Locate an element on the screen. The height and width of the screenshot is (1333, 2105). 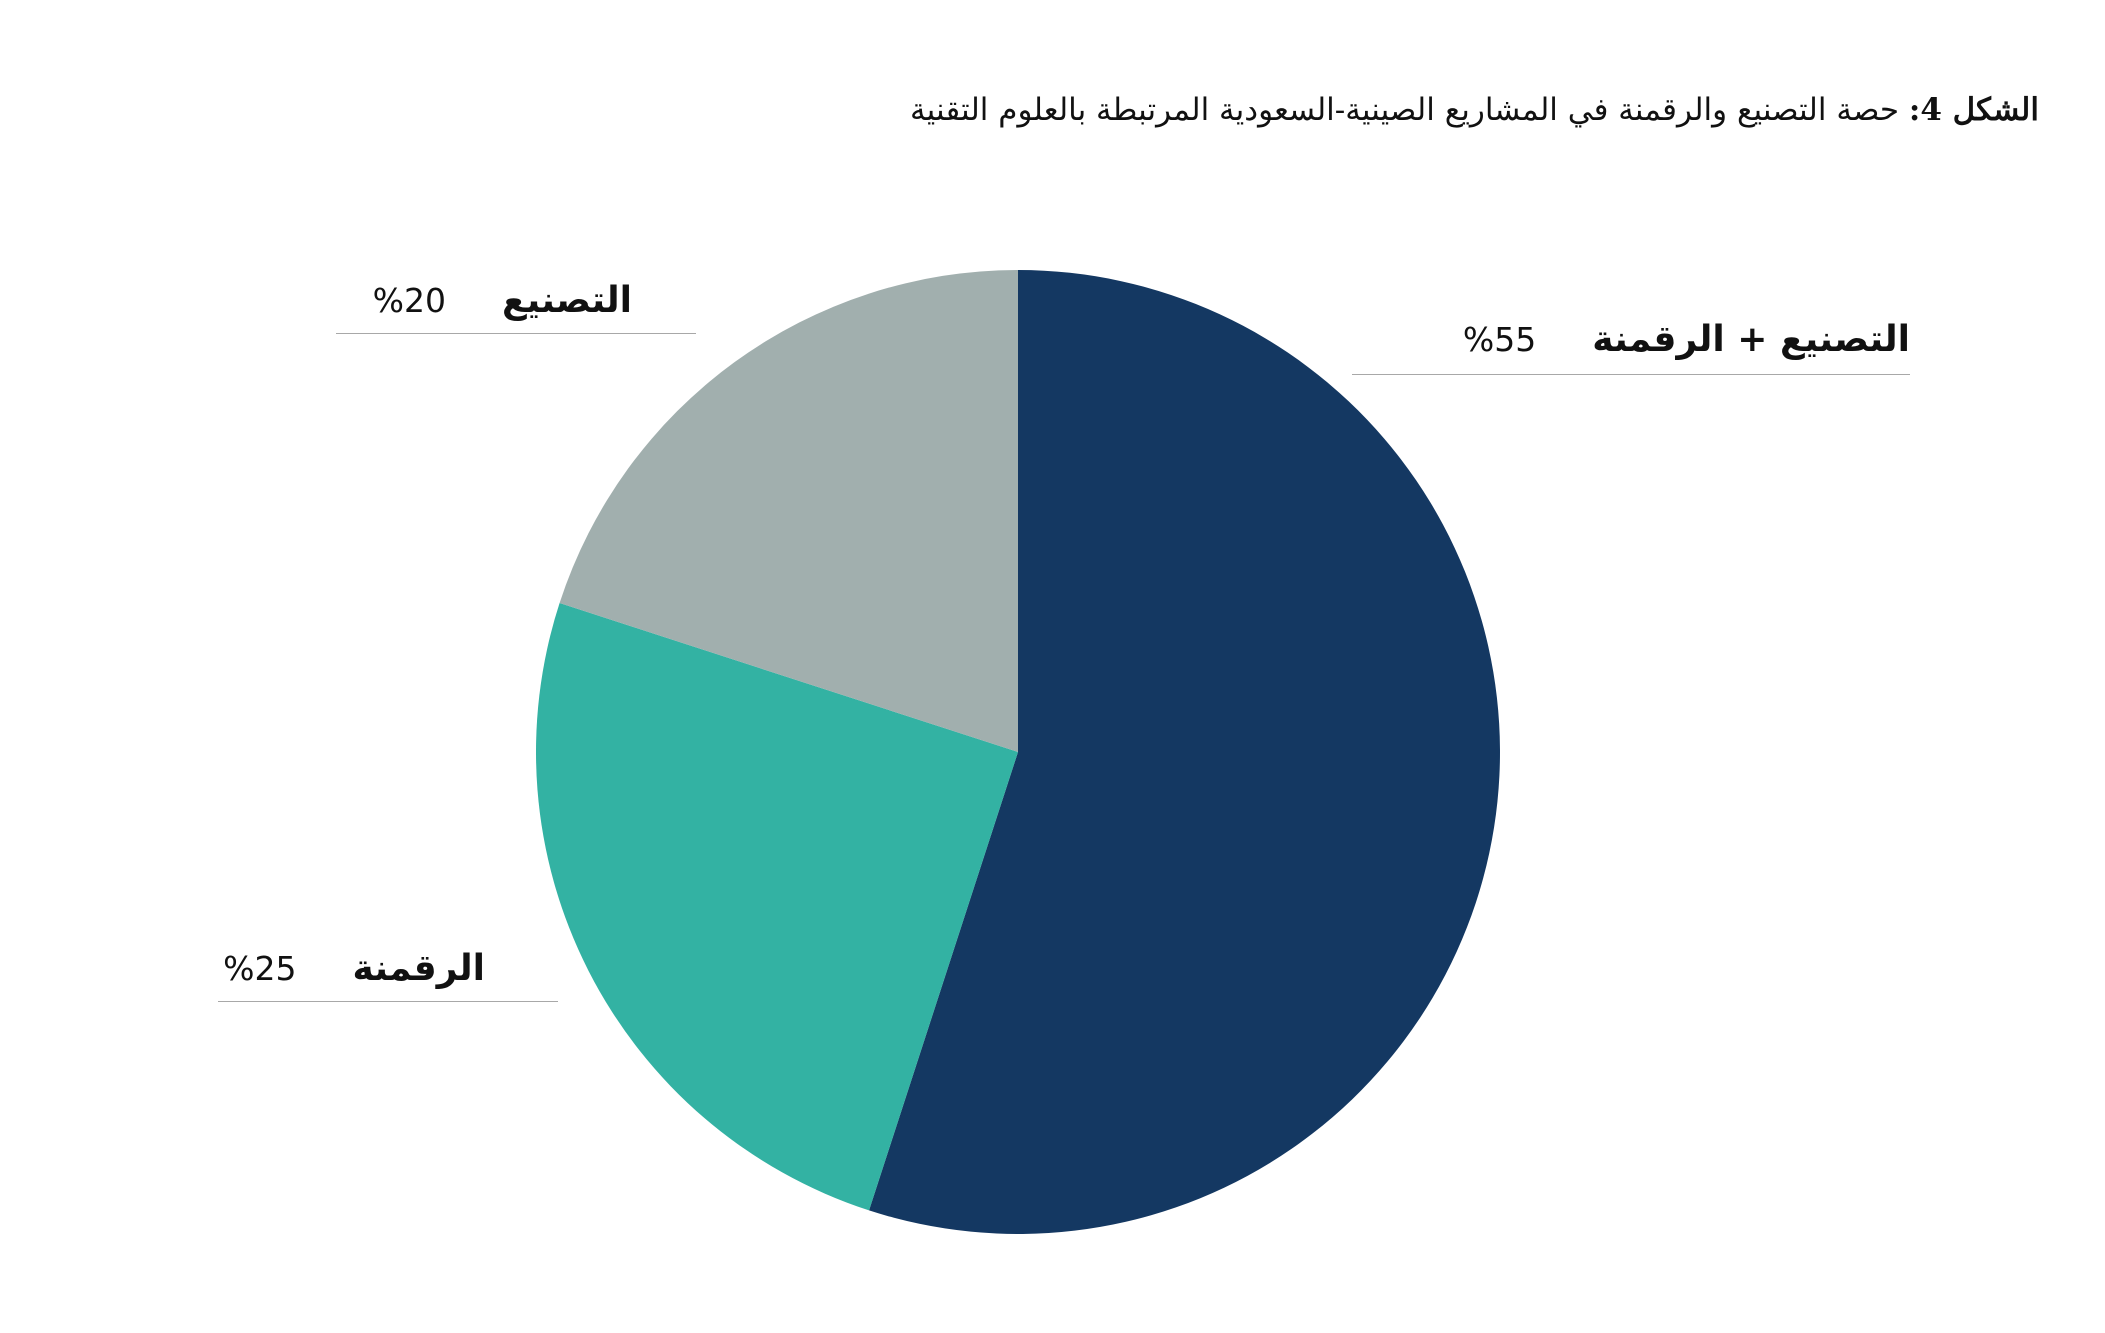
slice-value-label: 25% is located at coordinates (260, 968).